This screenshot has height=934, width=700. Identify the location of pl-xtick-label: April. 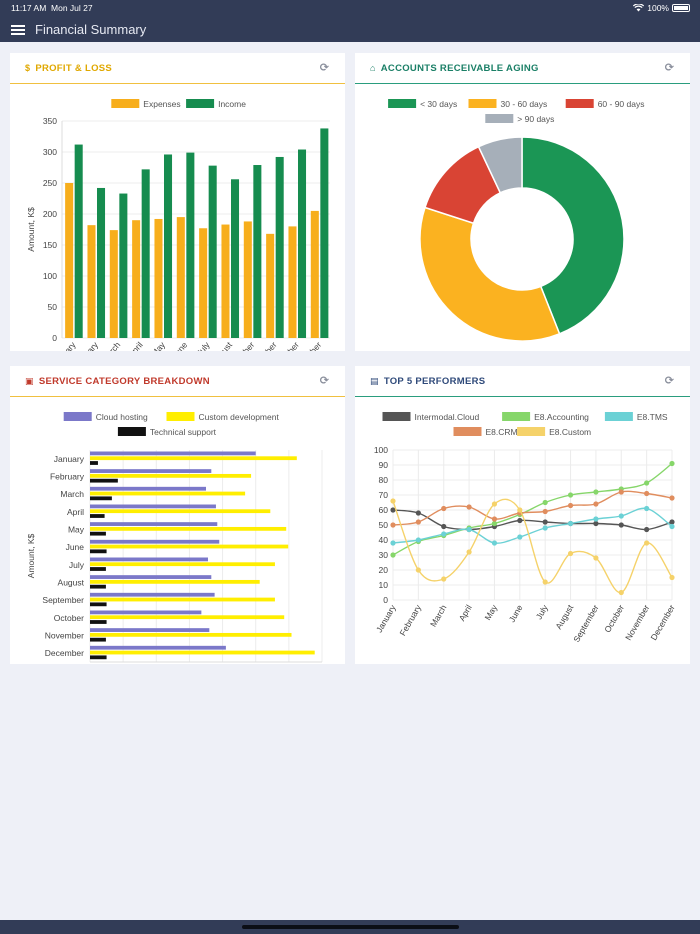
(135, 345).